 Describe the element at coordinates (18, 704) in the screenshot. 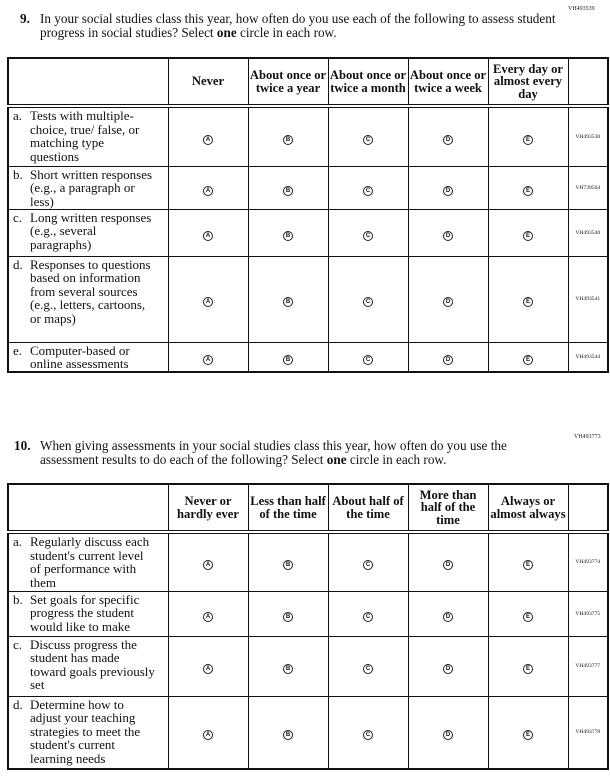

I see `row-letter: d.` at that location.